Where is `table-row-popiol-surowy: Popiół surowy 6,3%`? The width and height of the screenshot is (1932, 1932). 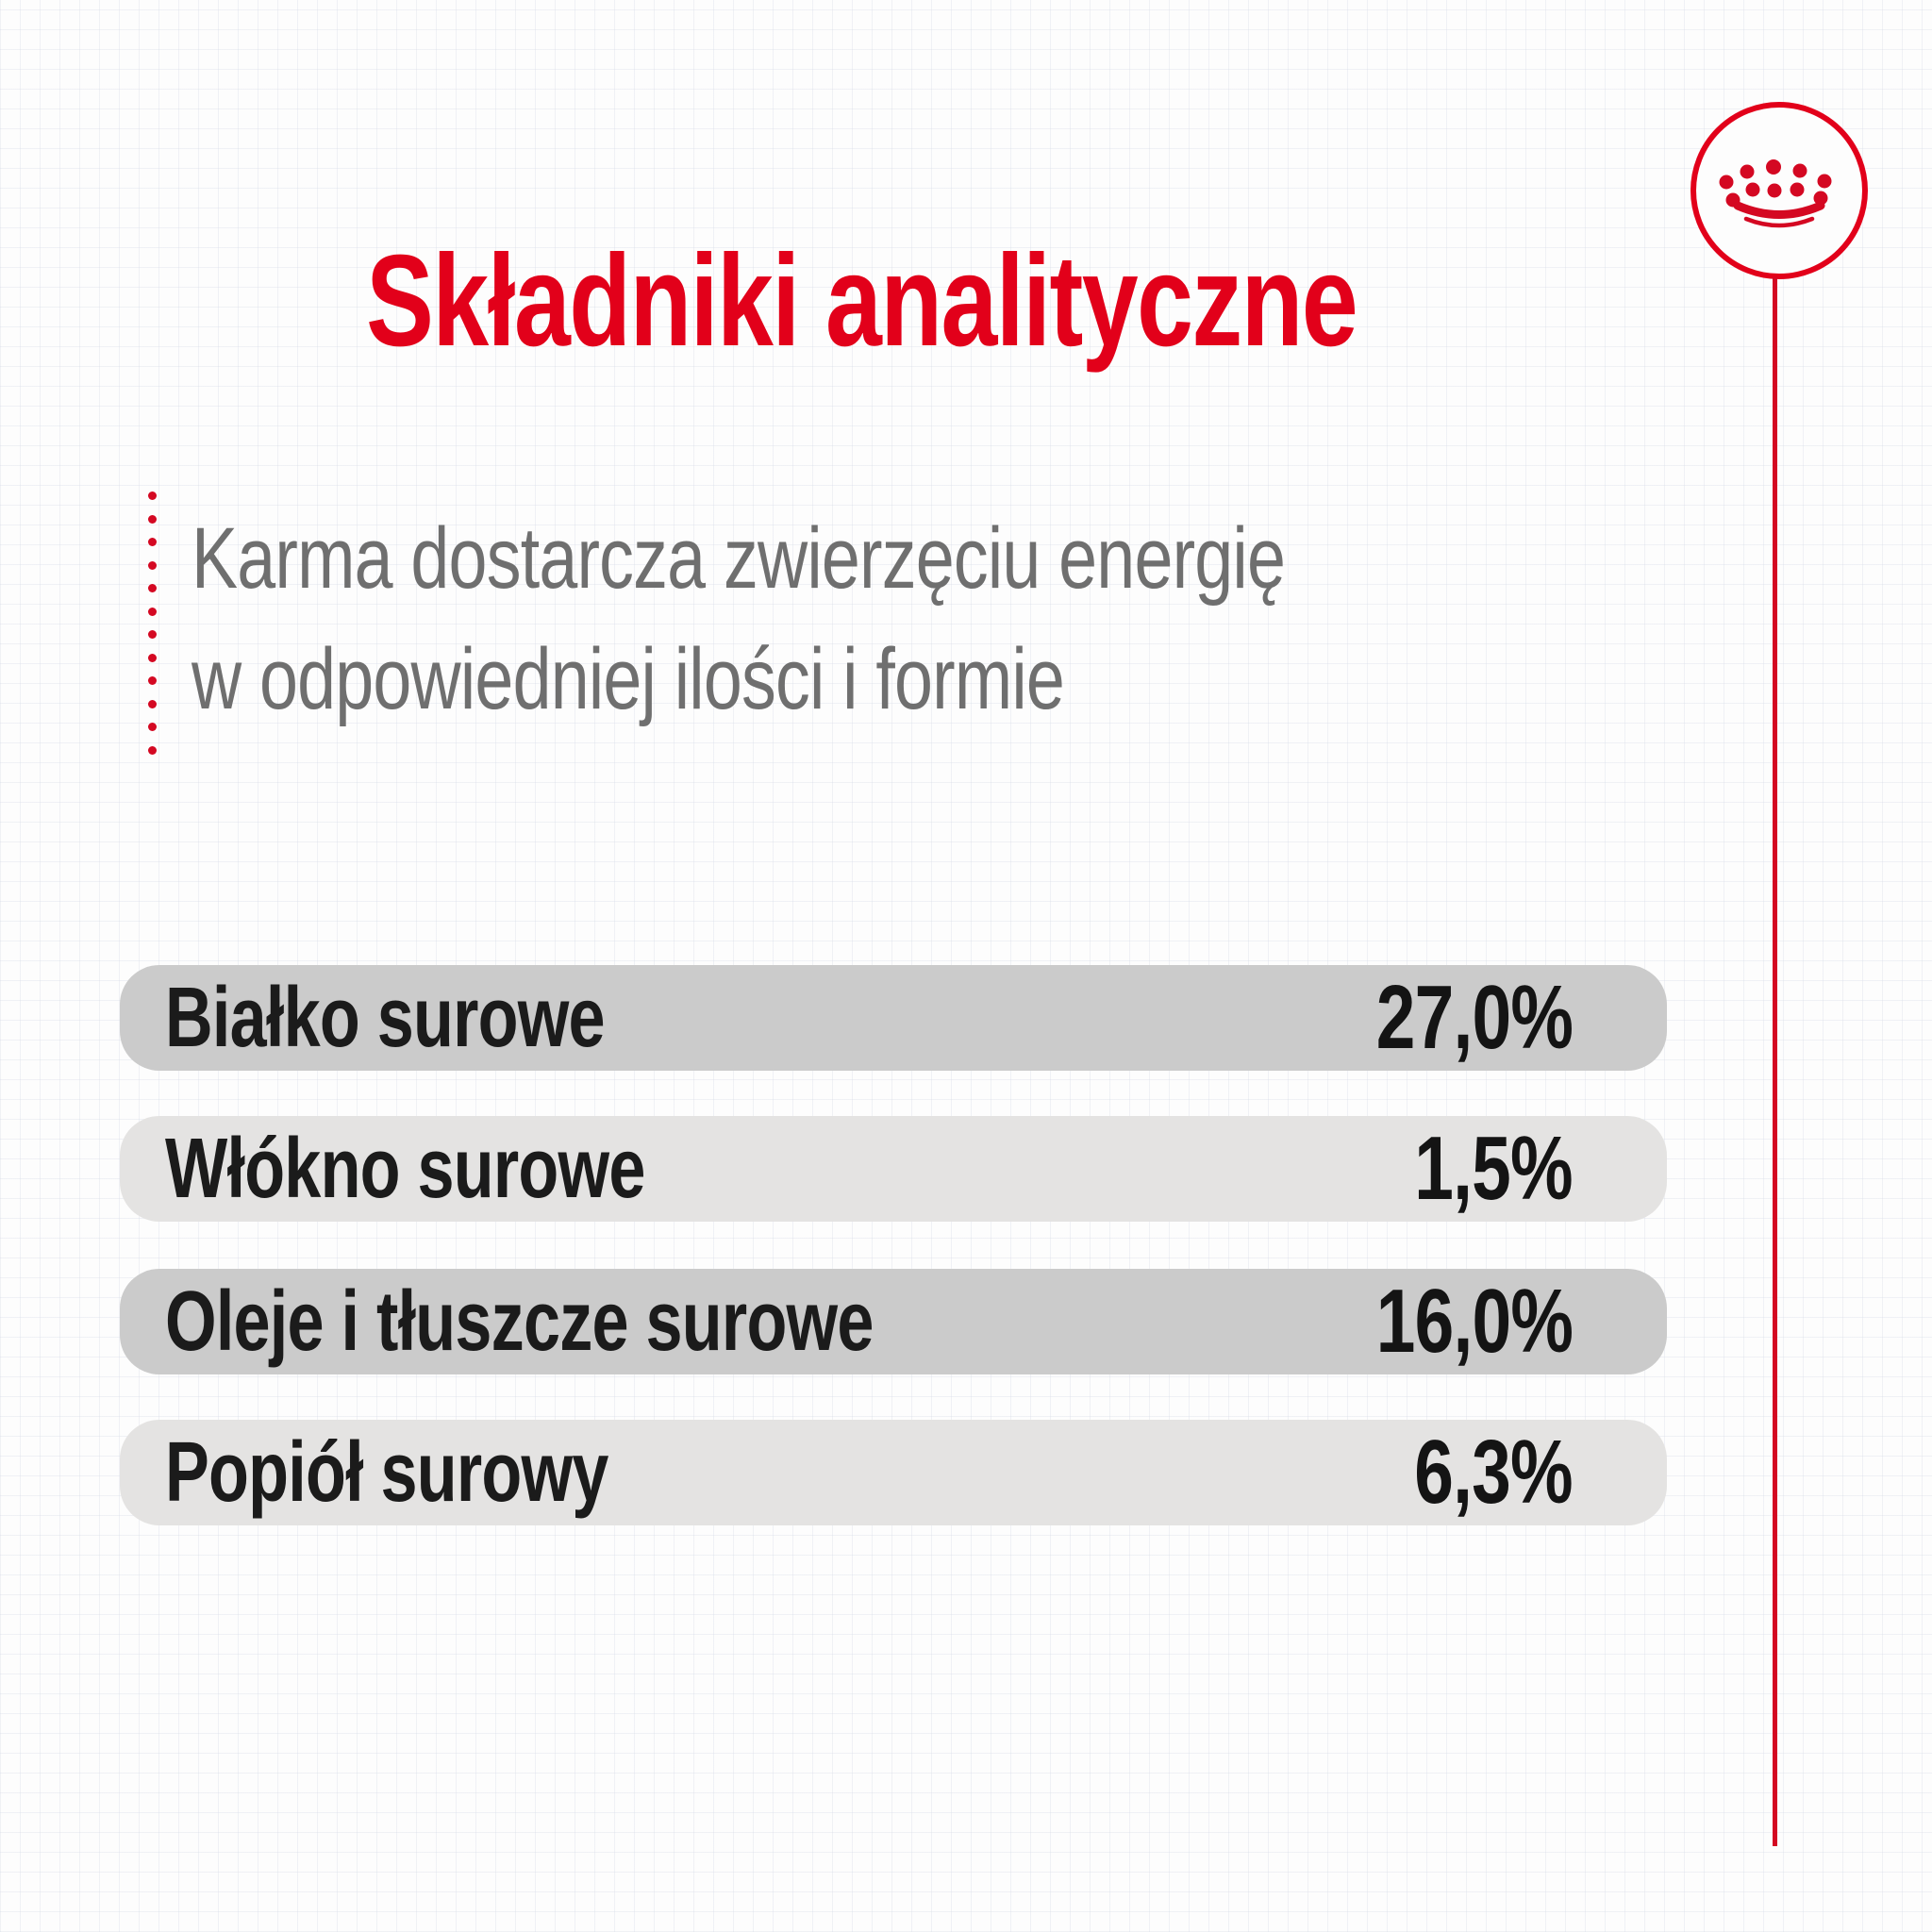 table-row-popiol-surowy: Popiół surowy 6,3% is located at coordinates (893, 1473).